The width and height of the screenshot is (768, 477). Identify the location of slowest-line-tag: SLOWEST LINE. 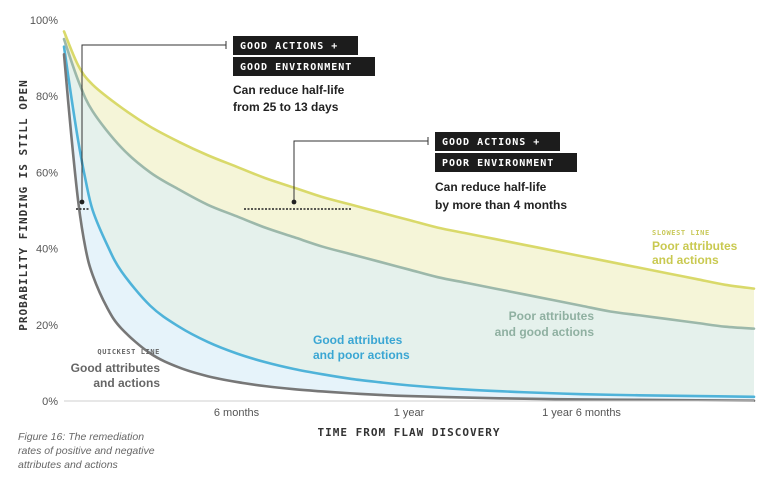
(681, 233).